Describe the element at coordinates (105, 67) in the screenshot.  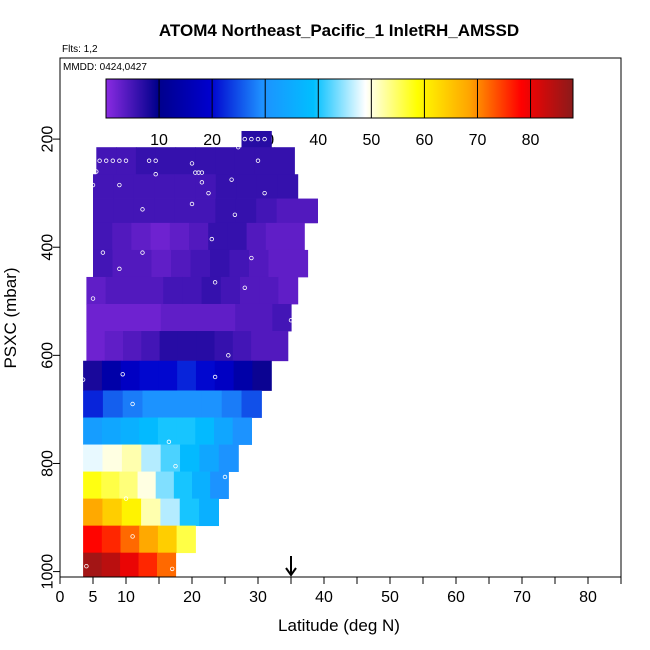
I see `dates-note: MMDD: 0424,0427` at that location.